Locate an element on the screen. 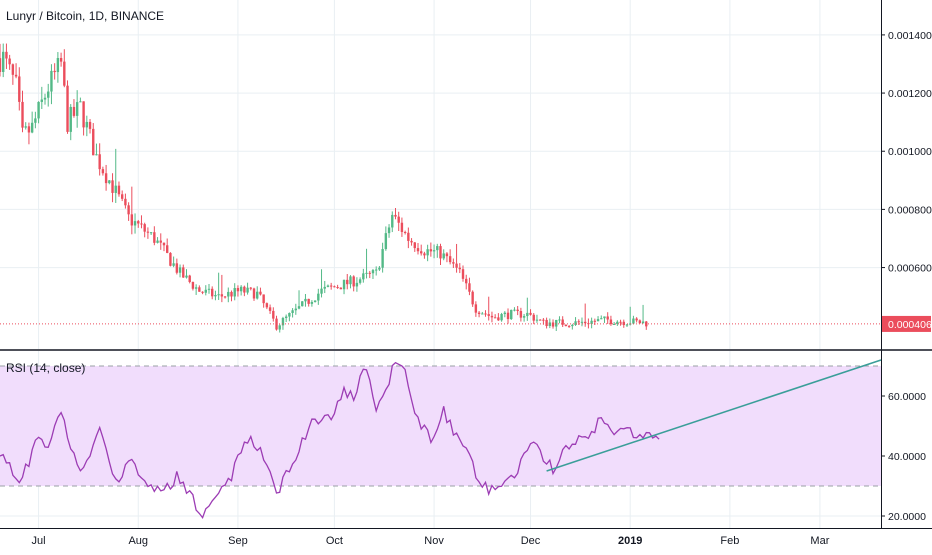 This screenshot has width=932, height=555. x-tick-label: Oct is located at coordinates (334, 541).